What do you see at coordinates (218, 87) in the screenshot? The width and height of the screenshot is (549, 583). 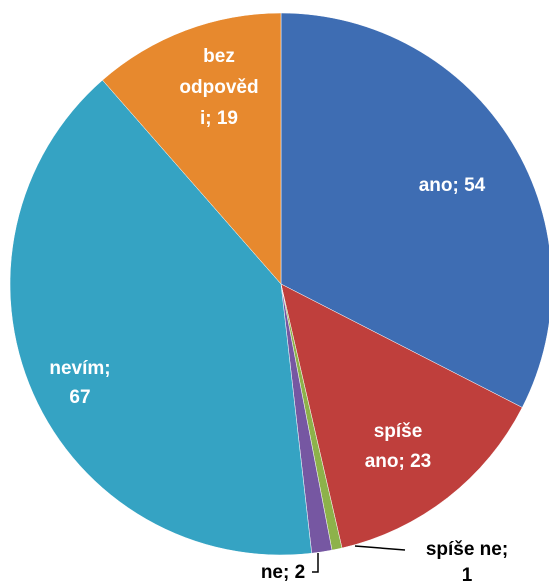 I see `data-label: odpověd` at bounding box center [218, 87].